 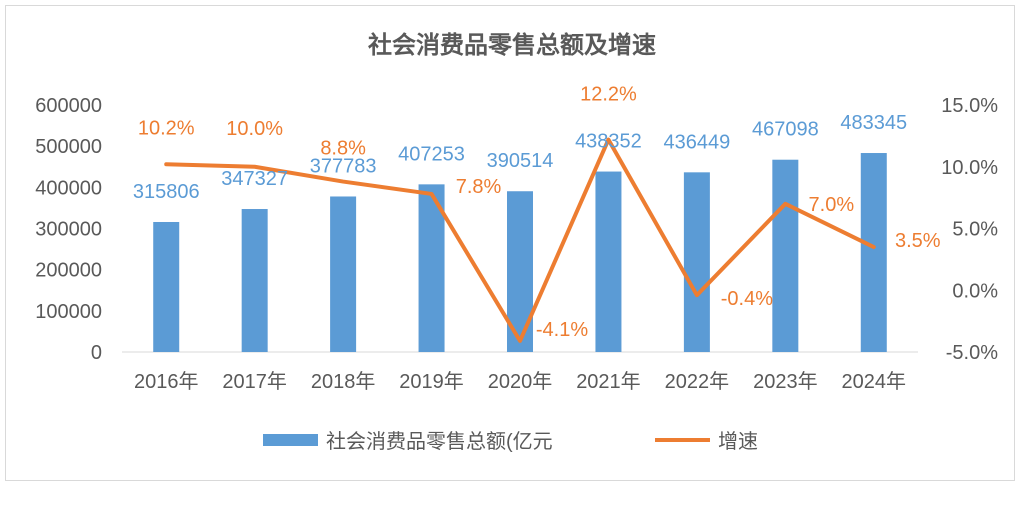 I want to click on y-right-tick: 0.0%, so click(x=975, y=291).